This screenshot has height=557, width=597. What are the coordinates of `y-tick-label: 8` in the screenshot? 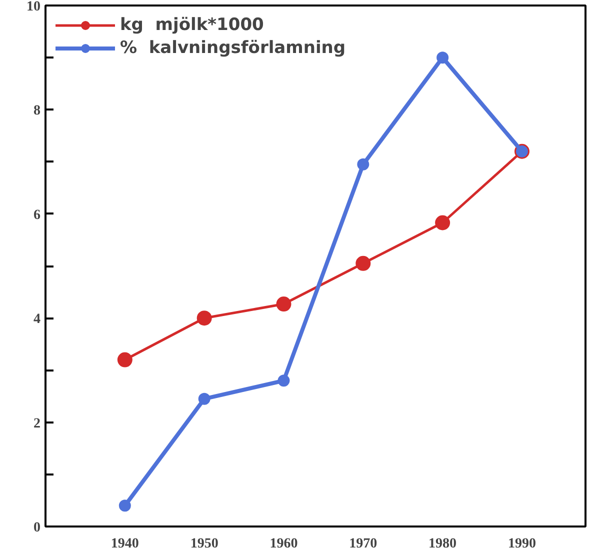 It's located at (37, 111).